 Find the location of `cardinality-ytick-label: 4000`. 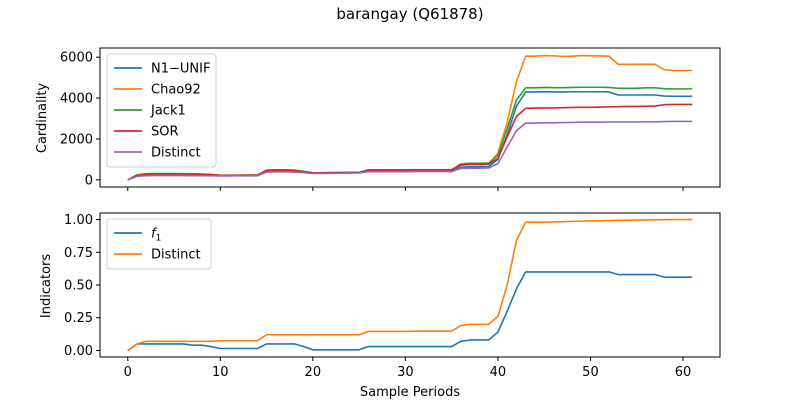

cardinality-ytick-label: 4000 is located at coordinates (76, 99).